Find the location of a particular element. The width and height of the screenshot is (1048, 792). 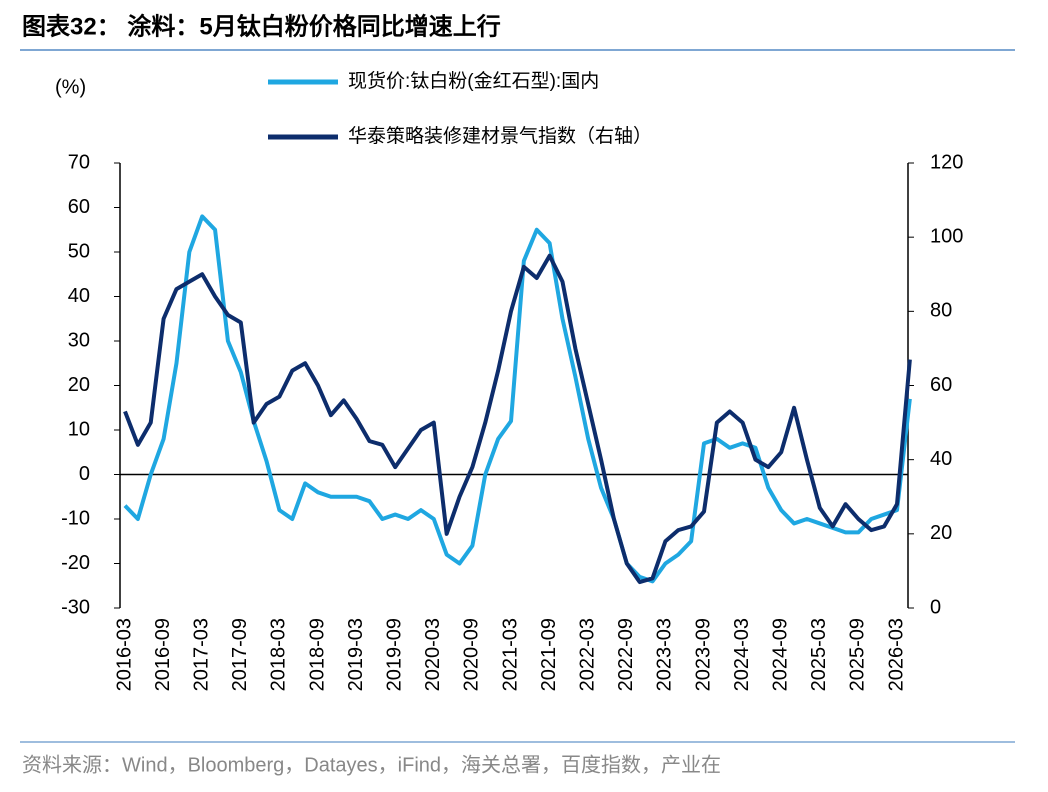

x-tick-label: 2025-09 is located at coordinates (858, 654).